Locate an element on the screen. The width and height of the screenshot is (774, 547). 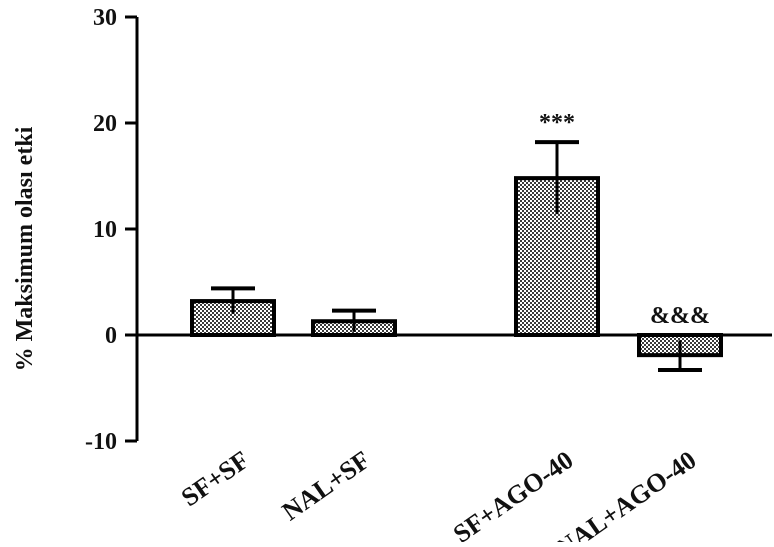
y-tick-label-4: 20 is located at coordinates (105, 124).